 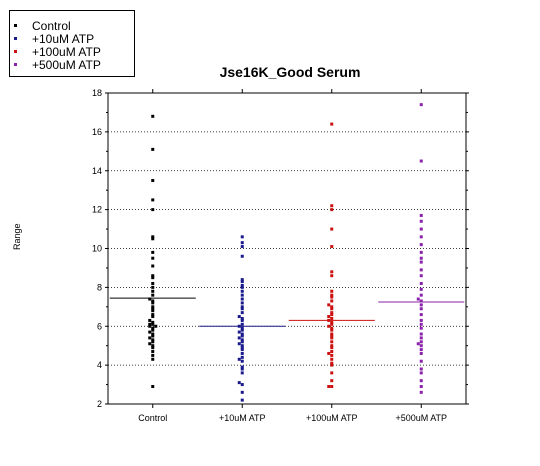 What do you see at coordinates (99, 287) in the screenshot?
I see `y-tick-label: 8` at bounding box center [99, 287].